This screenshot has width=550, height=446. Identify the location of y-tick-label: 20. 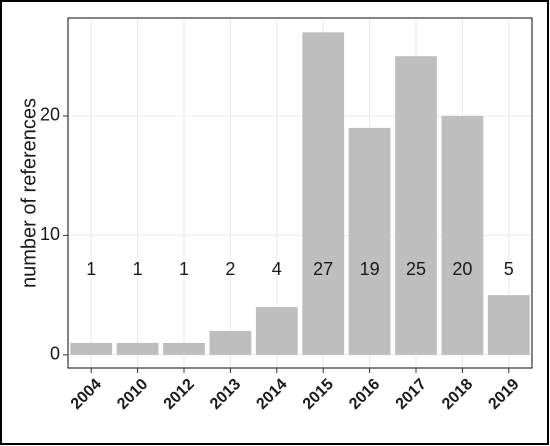
(50, 115).